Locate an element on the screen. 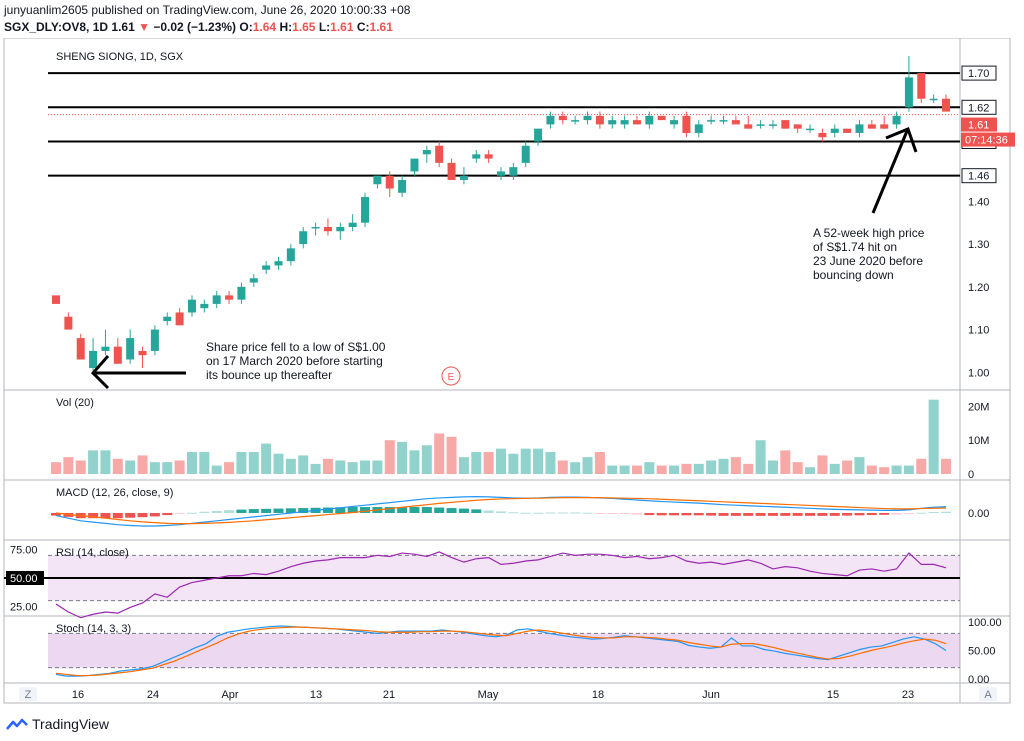 This screenshot has width=1024, height=741. auto-scale-button is located at coordinates (988, 694).